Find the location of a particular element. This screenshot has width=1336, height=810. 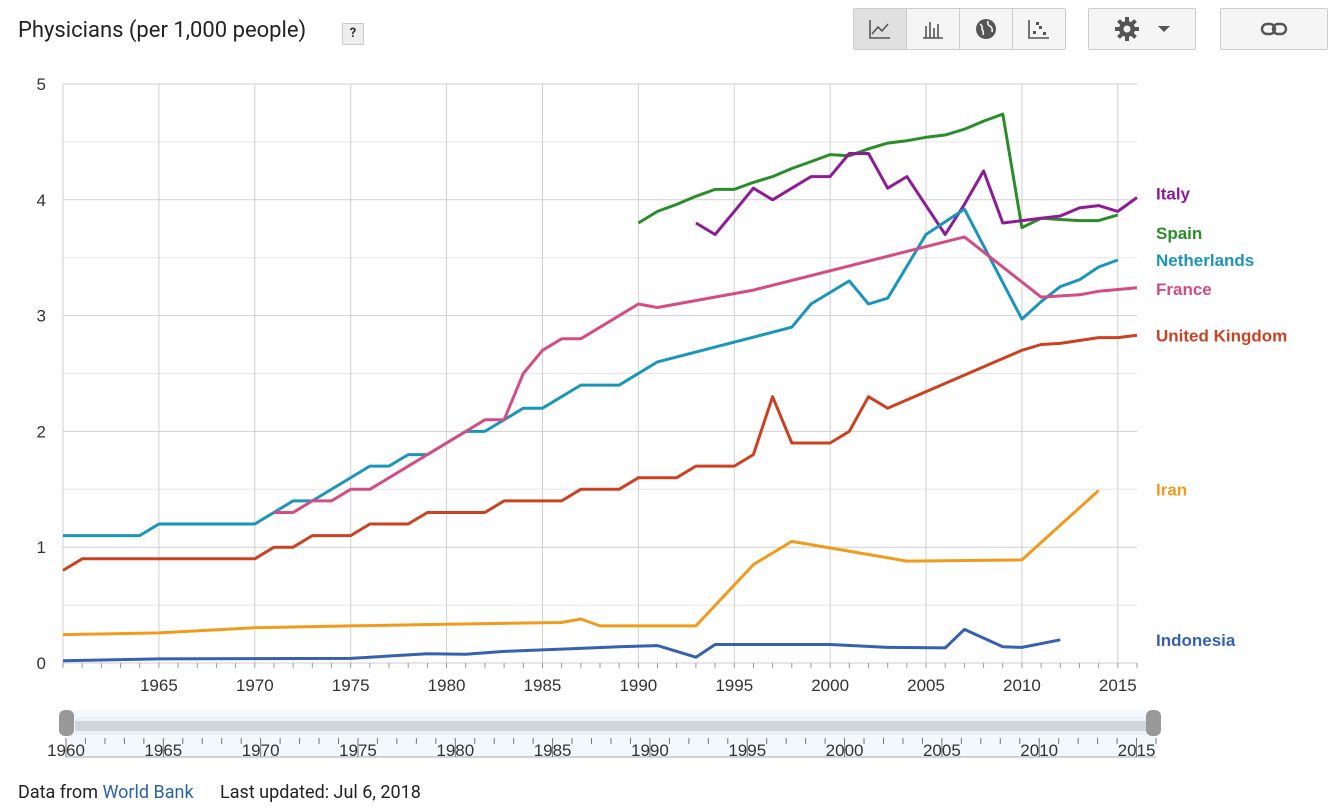

slider-tick-label: 2010 is located at coordinates (1039, 750).